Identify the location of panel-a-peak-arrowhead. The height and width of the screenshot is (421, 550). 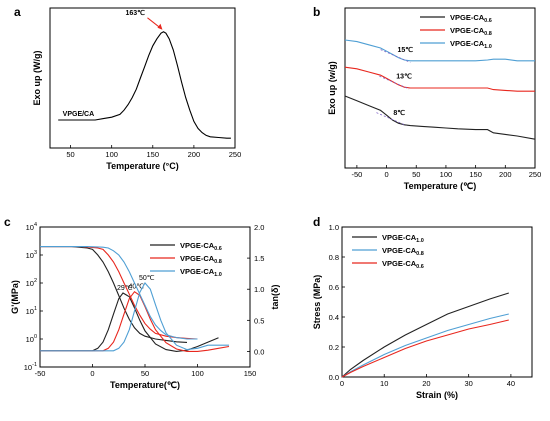
(160, 26).